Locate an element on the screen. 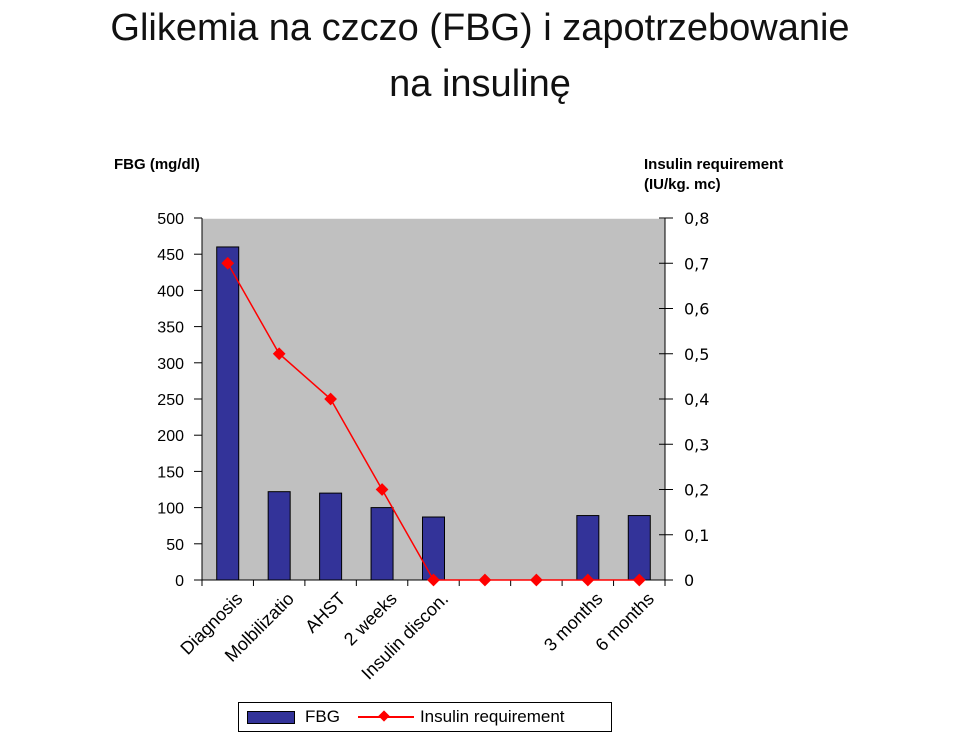 This screenshot has width=960, height=735. legend: FBG Insulin requirement is located at coordinates (425, 717).